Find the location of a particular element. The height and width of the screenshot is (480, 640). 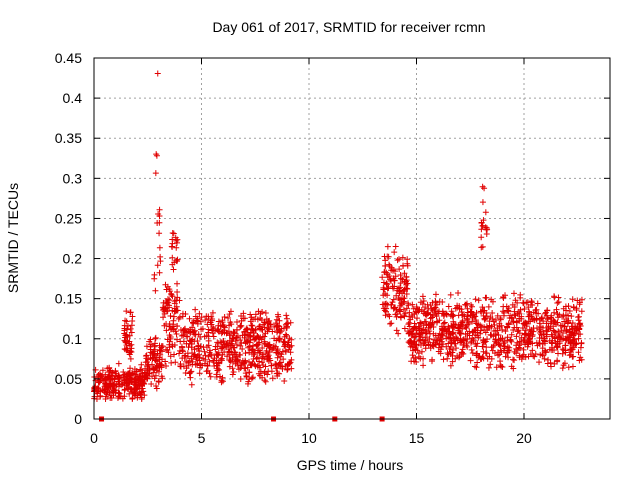

x-tick-label: 15 is located at coordinates (417, 438).